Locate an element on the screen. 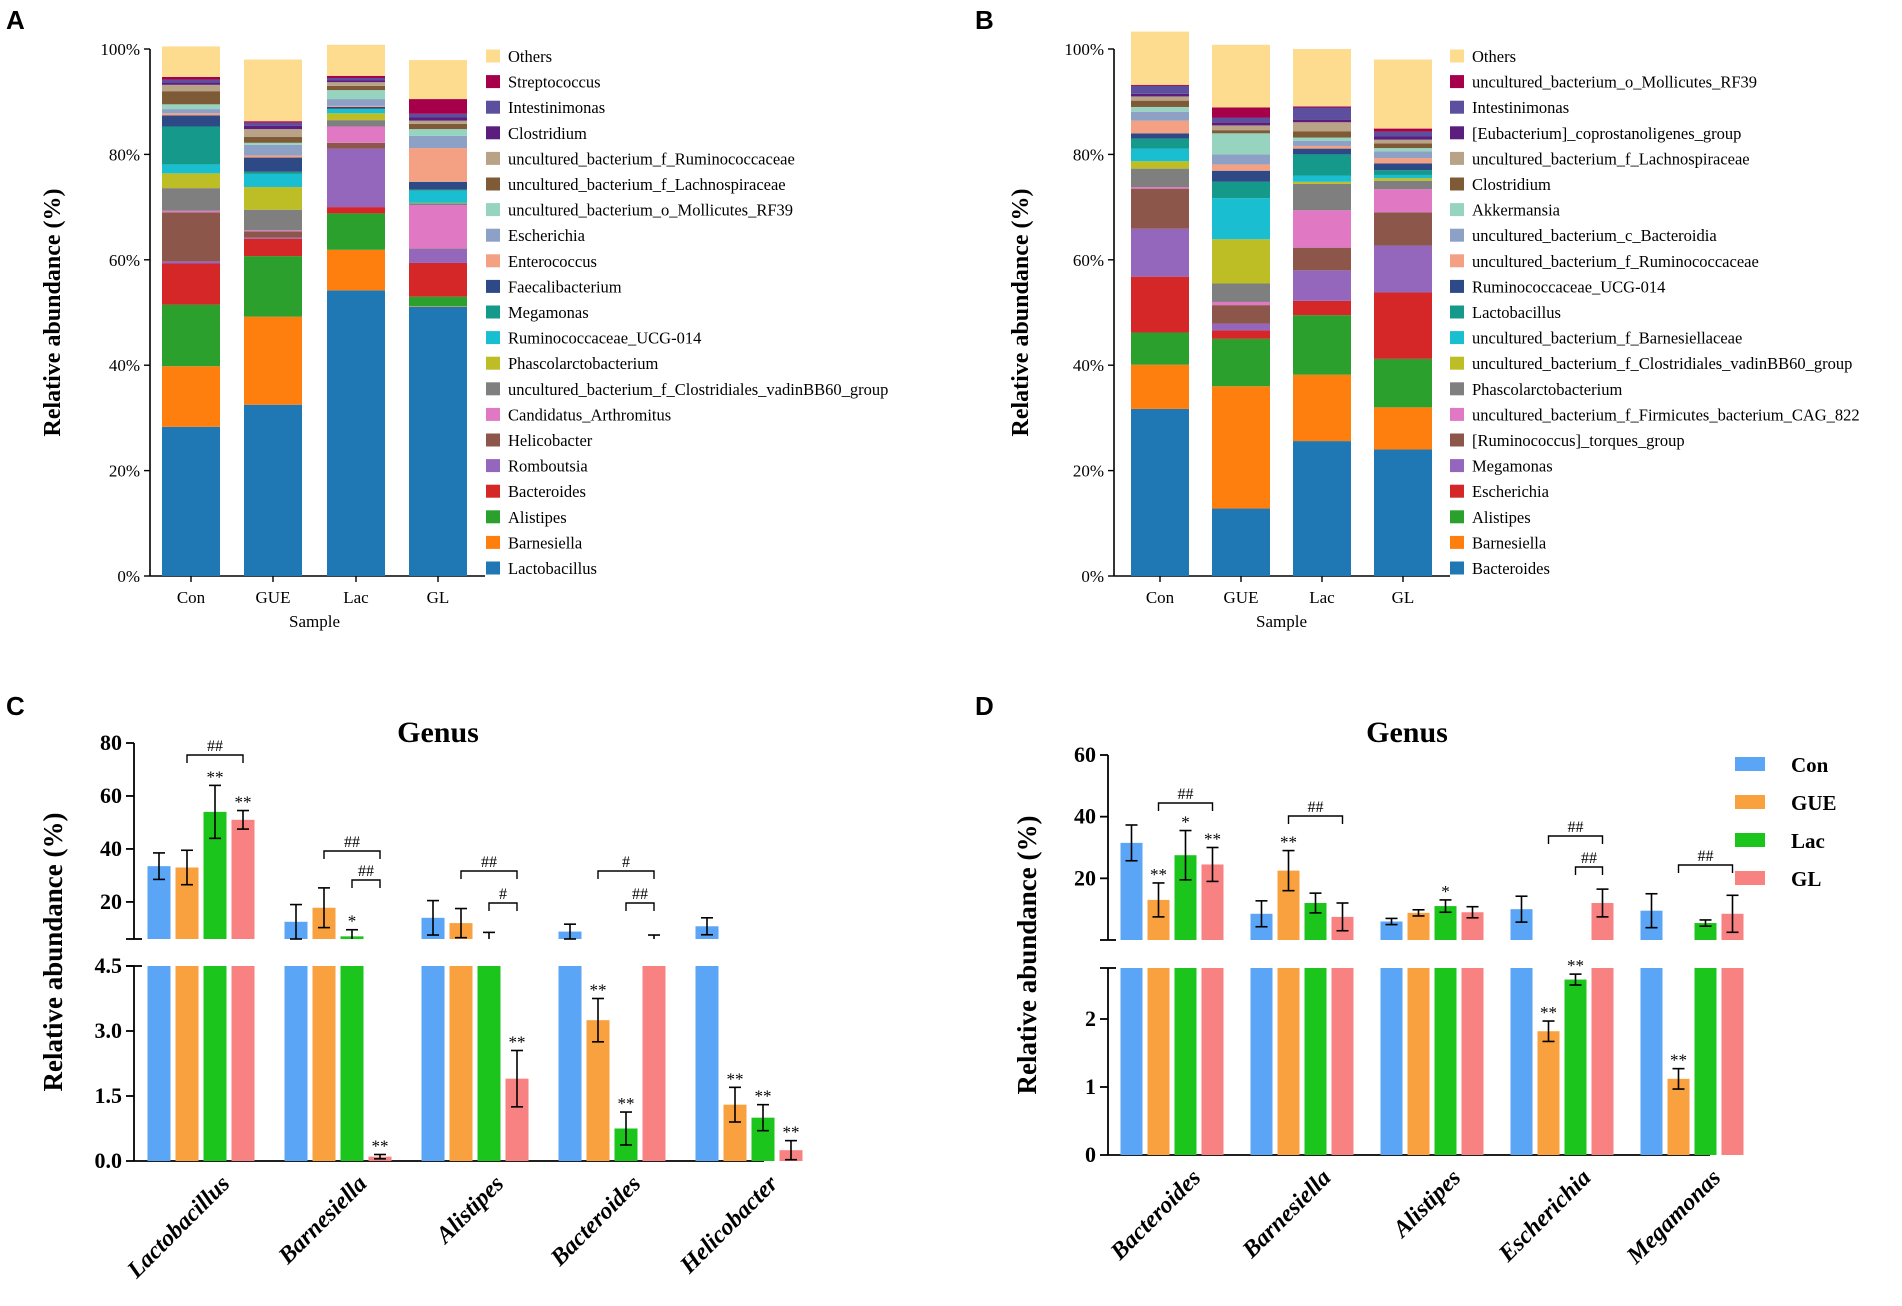 Image resolution: width=1902 pixels, height=1306 pixels. y-tick-label: 20% is located at coordinates (1088, 471).